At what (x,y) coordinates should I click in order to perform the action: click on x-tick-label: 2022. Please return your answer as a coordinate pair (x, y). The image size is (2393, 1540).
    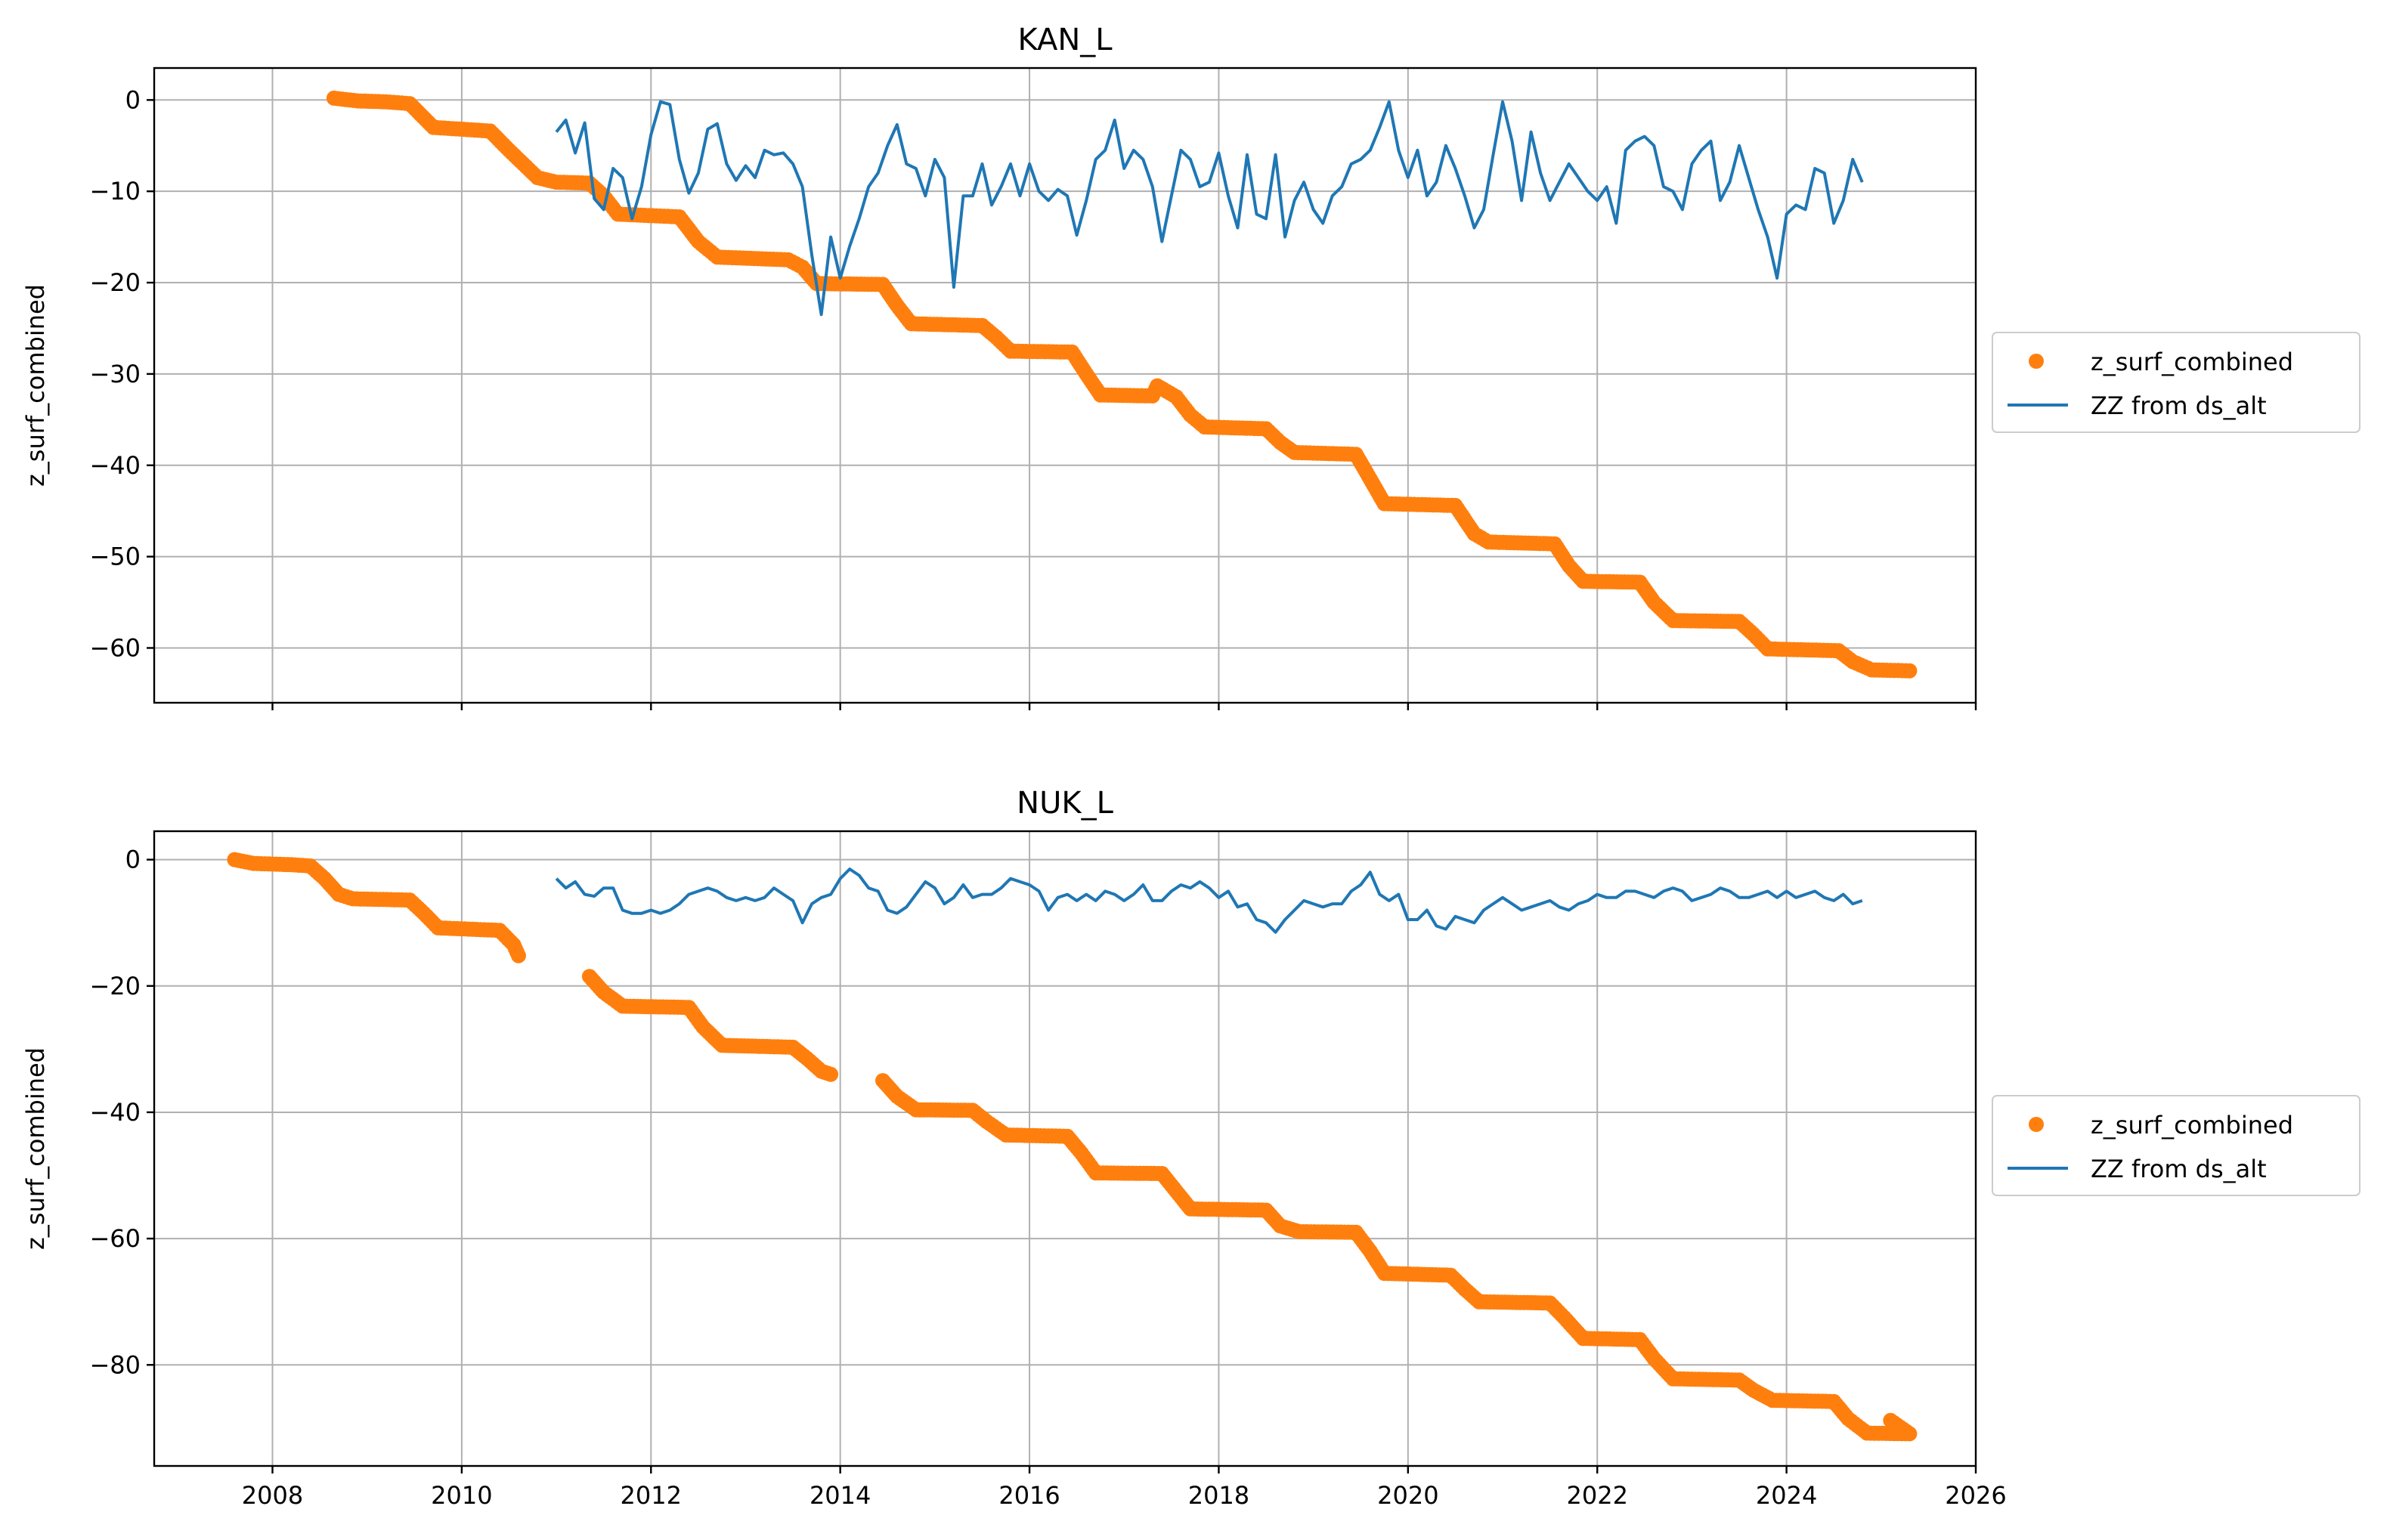
    Looking at the image, I should click on (1598, 1495).